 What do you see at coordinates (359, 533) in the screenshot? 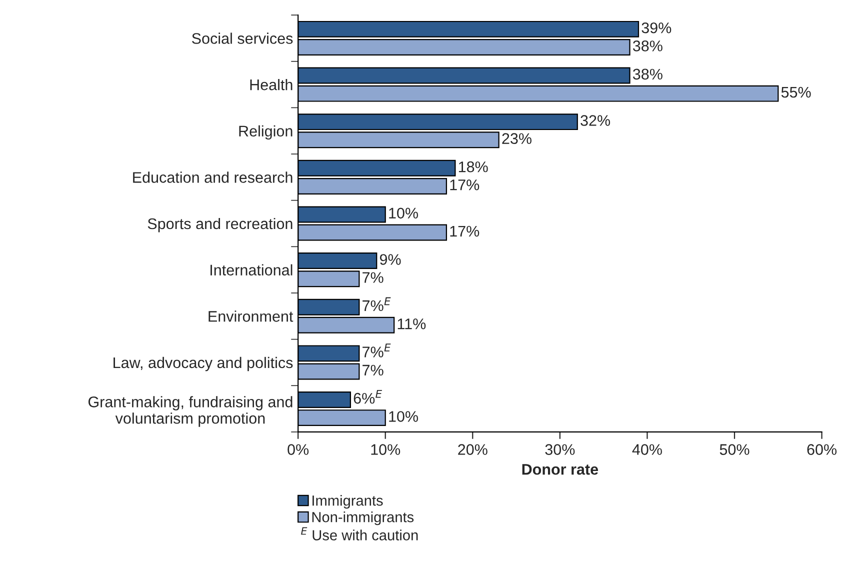
I see `text: $^{E}$ Use with caution` at bounding box center [359, 533].